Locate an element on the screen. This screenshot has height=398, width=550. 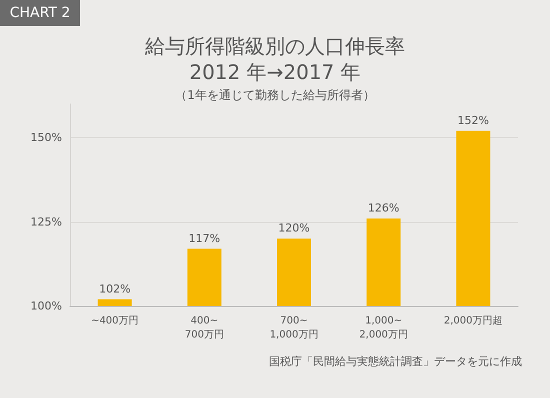
y-tick-label: 100% is located at coordinates (46, 306).